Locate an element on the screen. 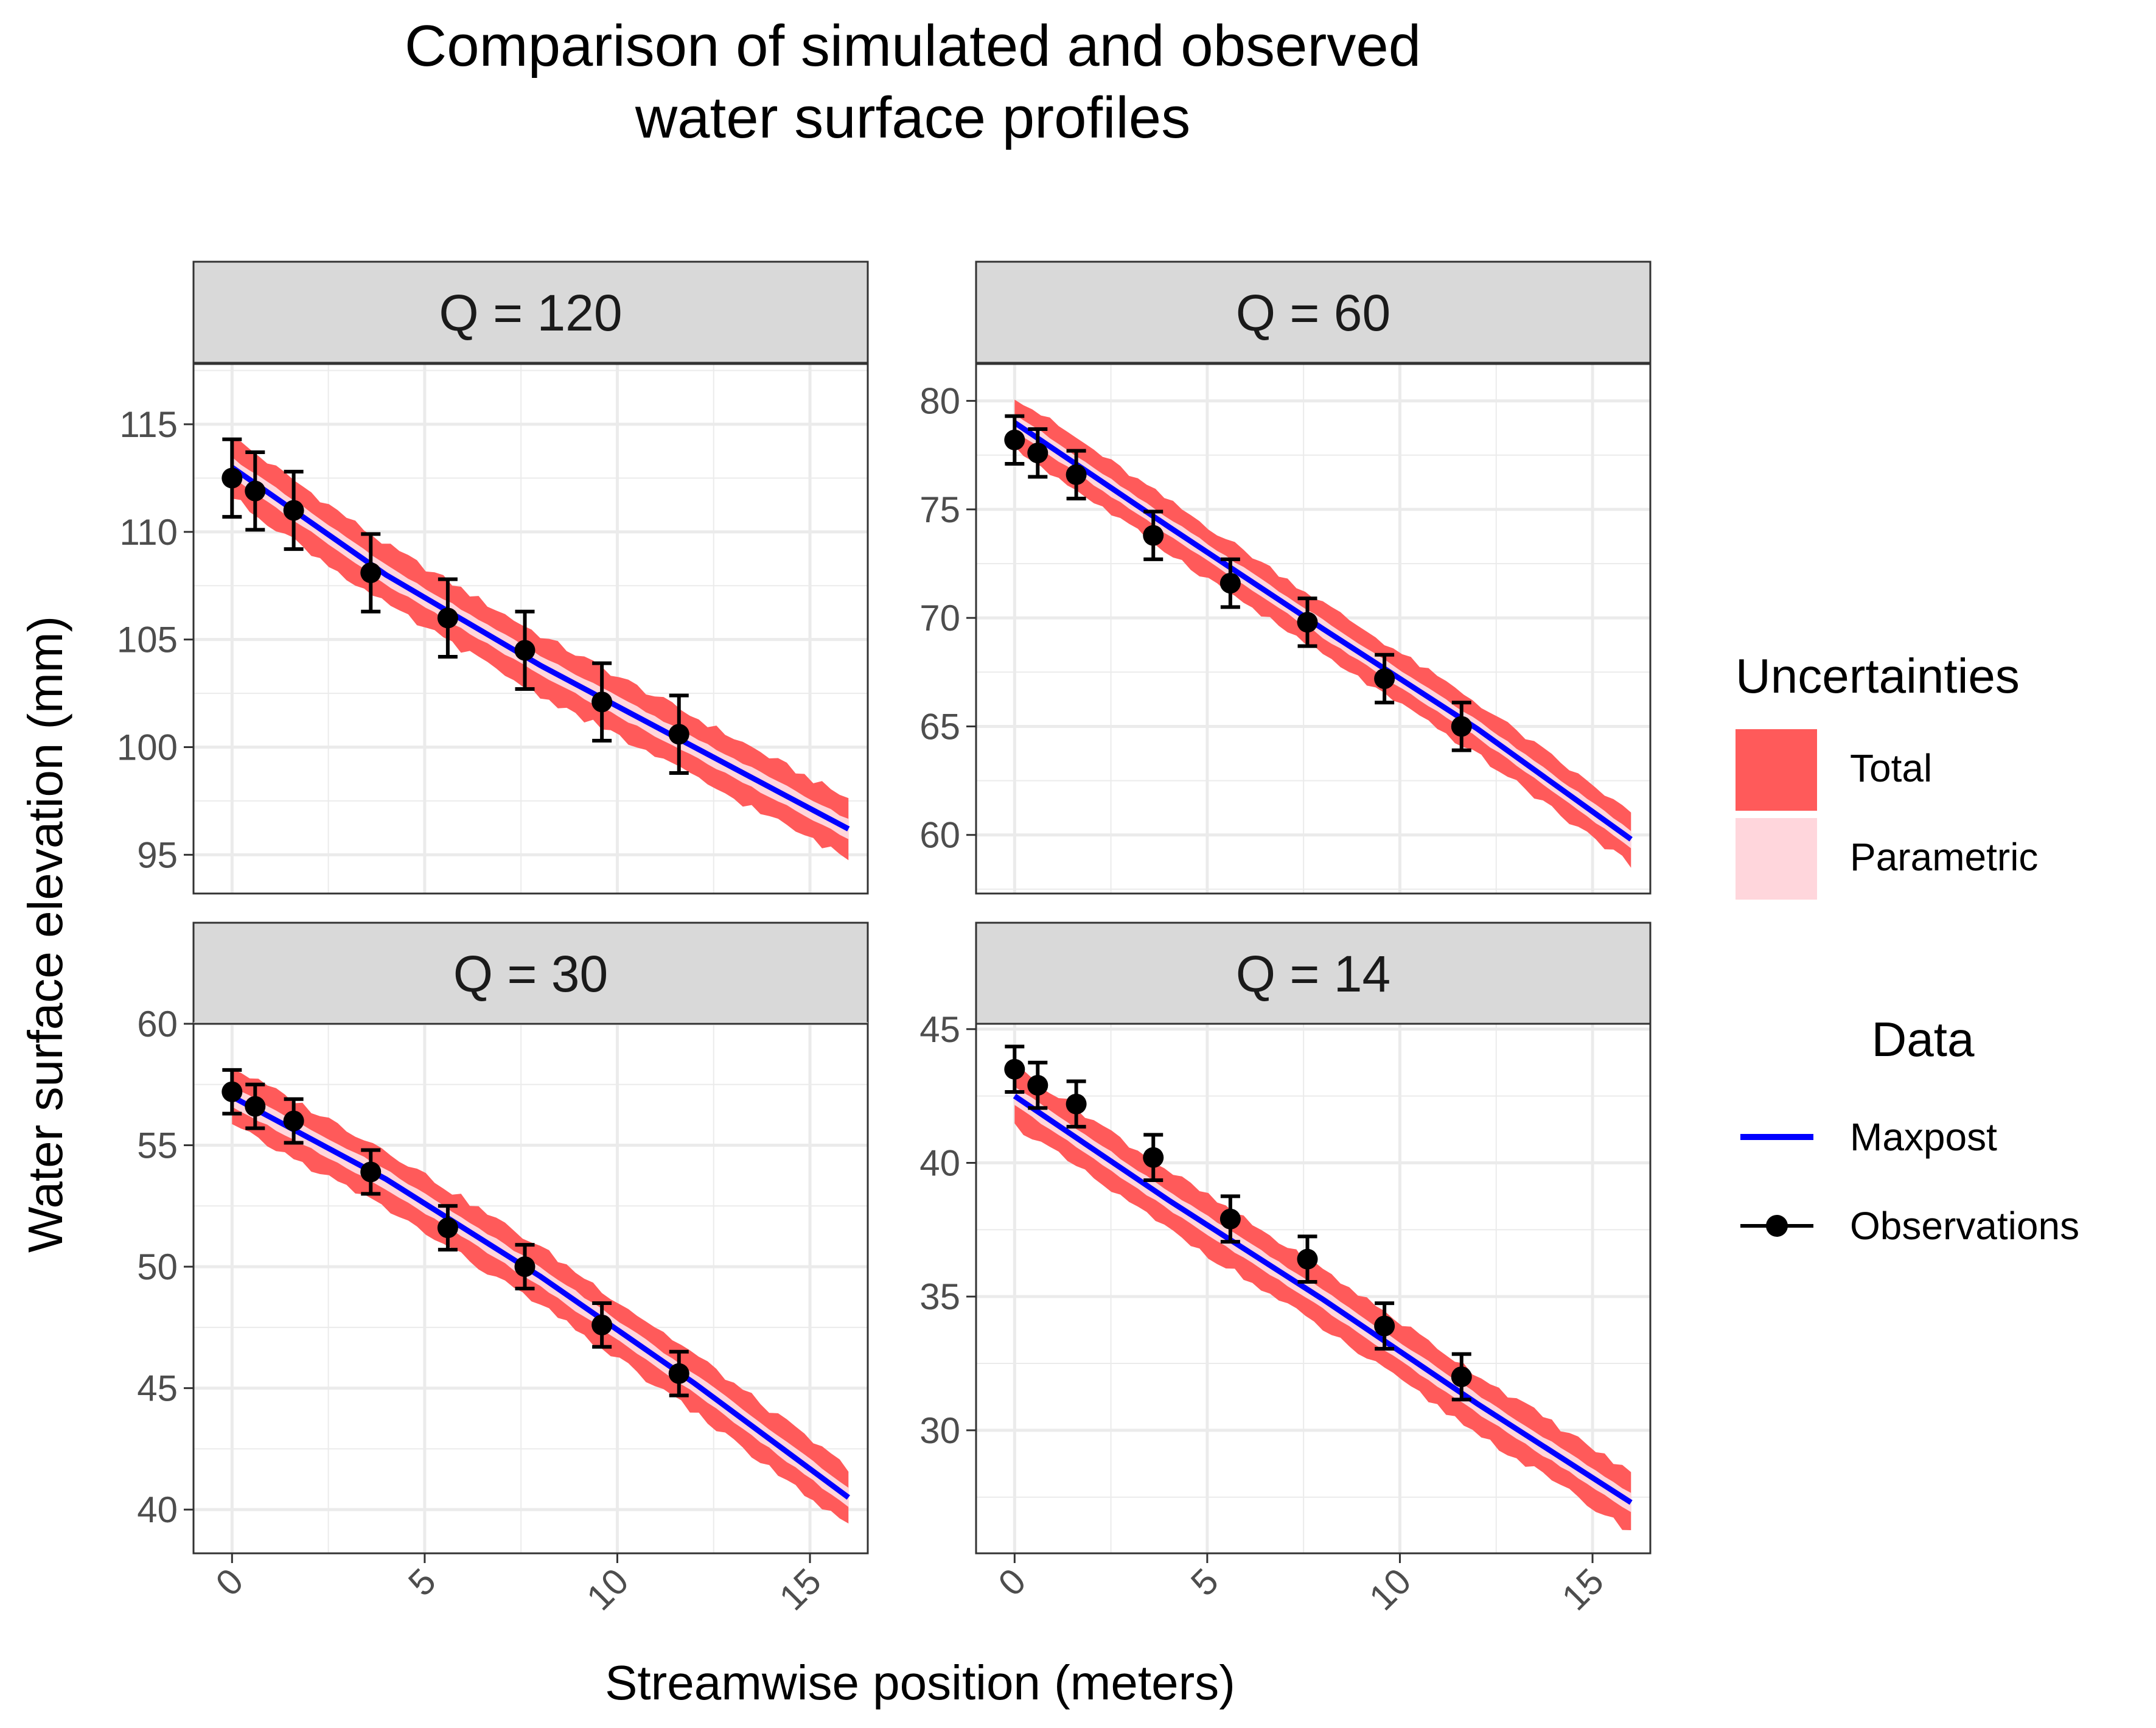 The width and height of the screenshot is (2156, 1728). facet-strip-label: Q = 14 is located at coordinates (1313, 974).